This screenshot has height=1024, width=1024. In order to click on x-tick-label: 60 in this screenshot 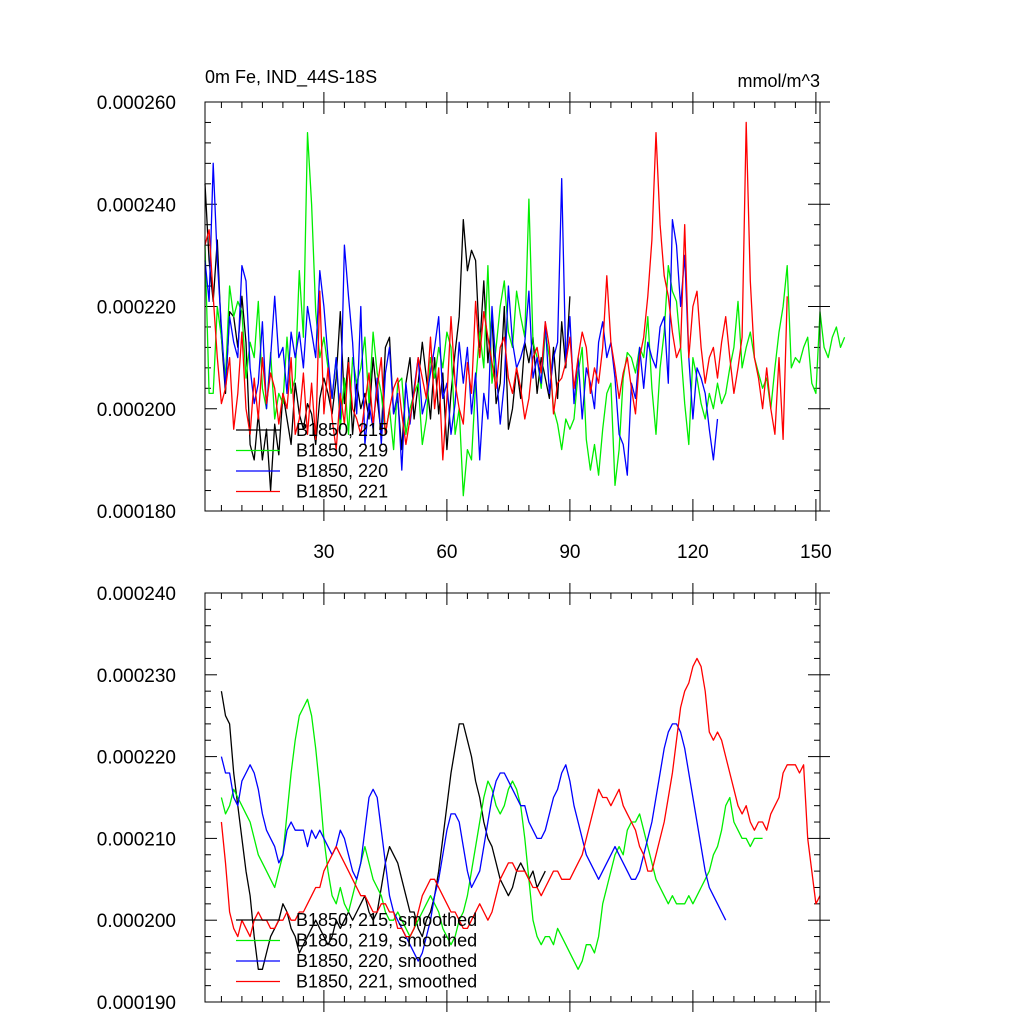, I will do `click(446, 552)`.